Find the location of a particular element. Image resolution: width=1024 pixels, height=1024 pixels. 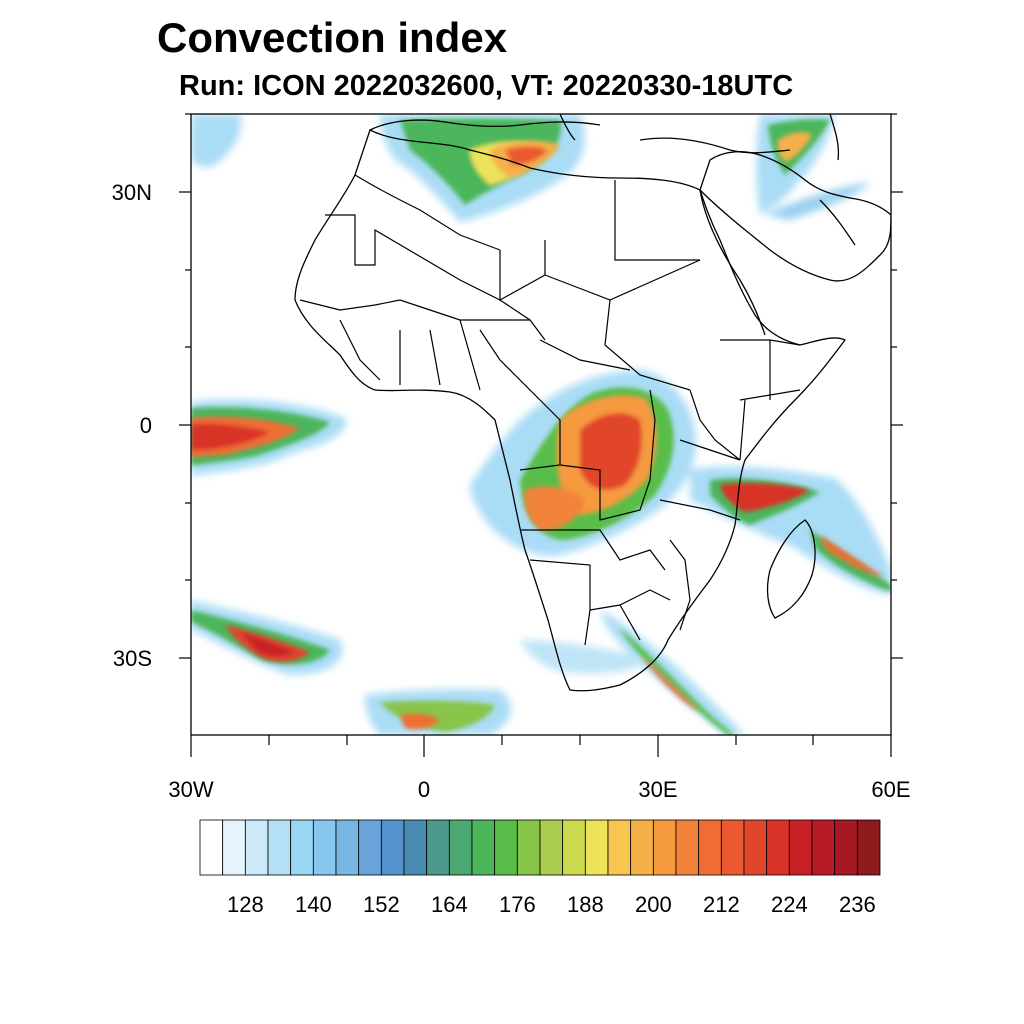

field-mid-south-south is located at coordinates (437, 716).